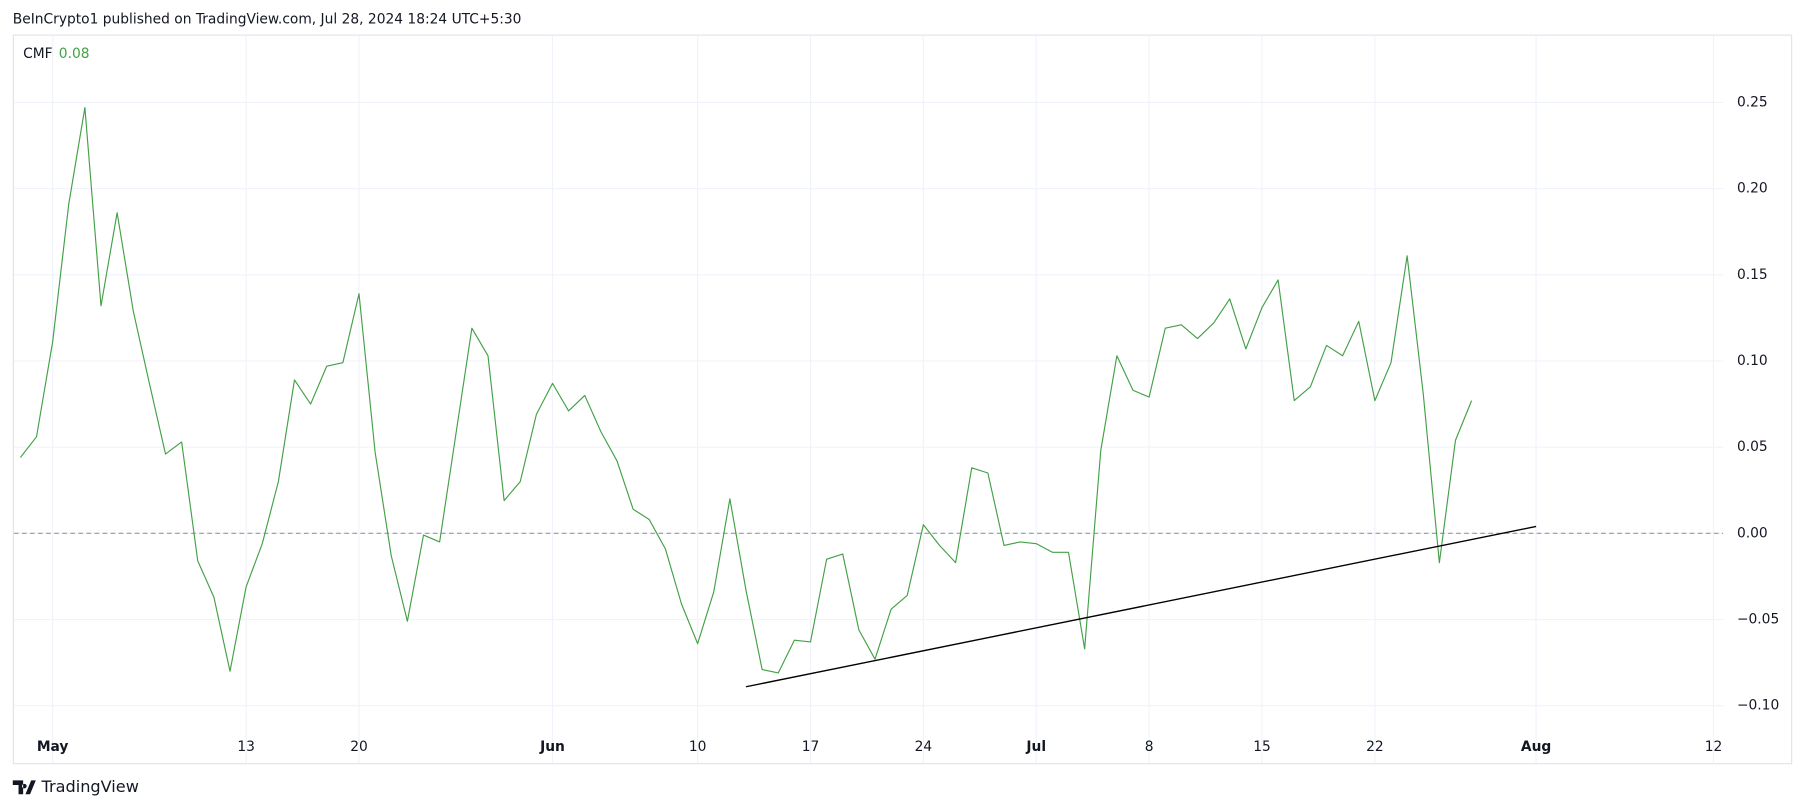 The height and width of the screenshot is (808, 1805). I want to click on x-tick-label: 10, so click(698, 747).